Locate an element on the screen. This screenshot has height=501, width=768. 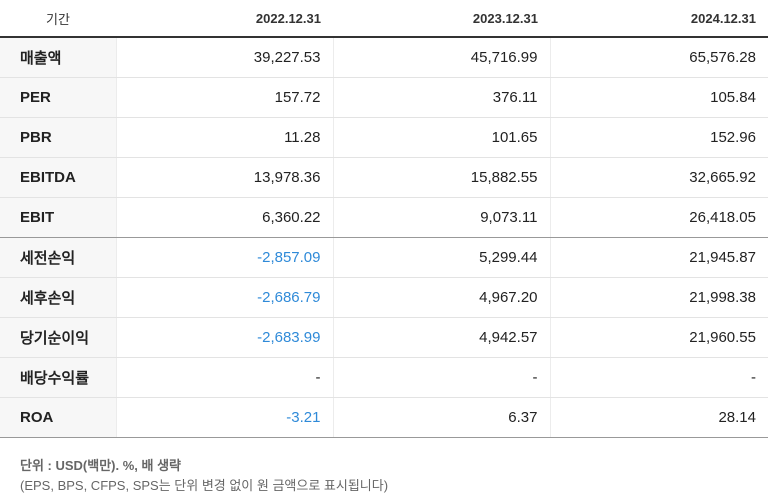
row-label: 매출액 is located at coordinates (58, 57).